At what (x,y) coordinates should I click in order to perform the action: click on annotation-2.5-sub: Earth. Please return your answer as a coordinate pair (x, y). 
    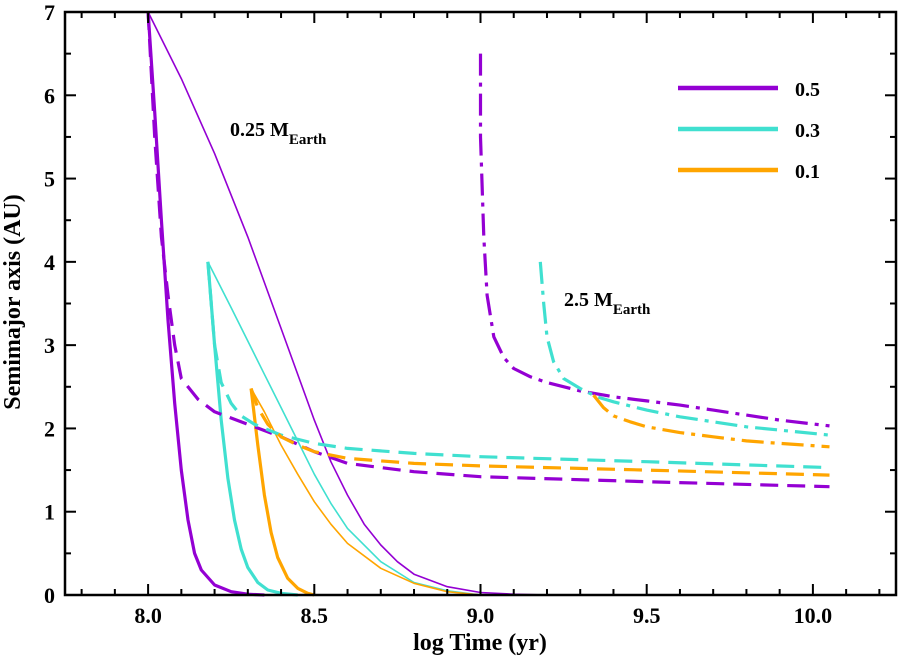
    Looking at the image, I should click on (632, 310).